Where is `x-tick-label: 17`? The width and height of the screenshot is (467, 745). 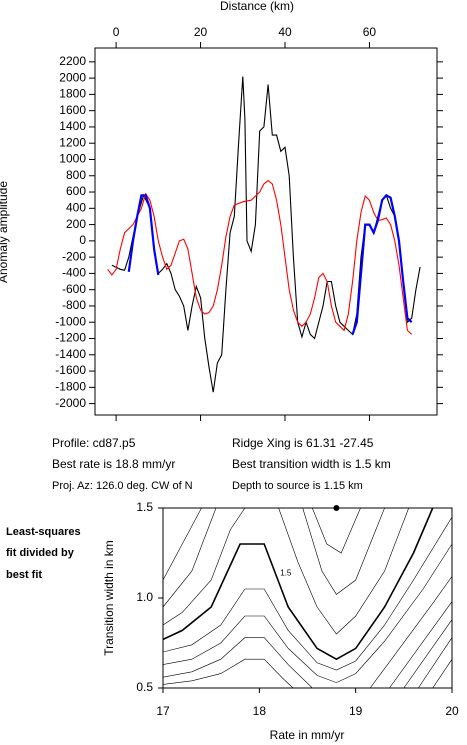
x-tick-label: 17 is located at coordinates (163, 711).